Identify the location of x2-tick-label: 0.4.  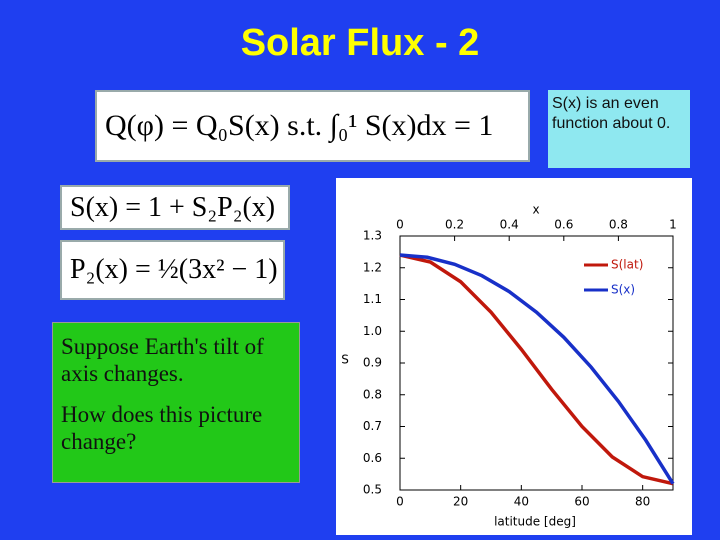
(509, 225).